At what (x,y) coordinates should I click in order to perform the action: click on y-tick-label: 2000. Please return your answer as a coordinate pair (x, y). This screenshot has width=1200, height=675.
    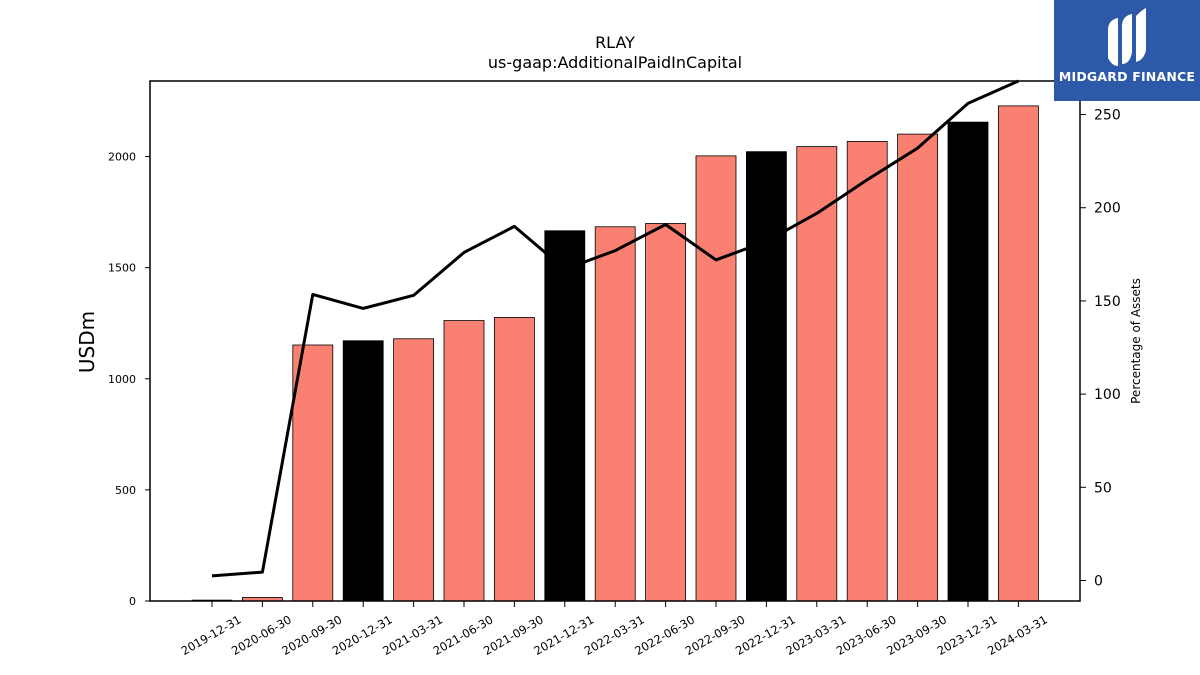
    Looking at the image, I should click on (122, 157).